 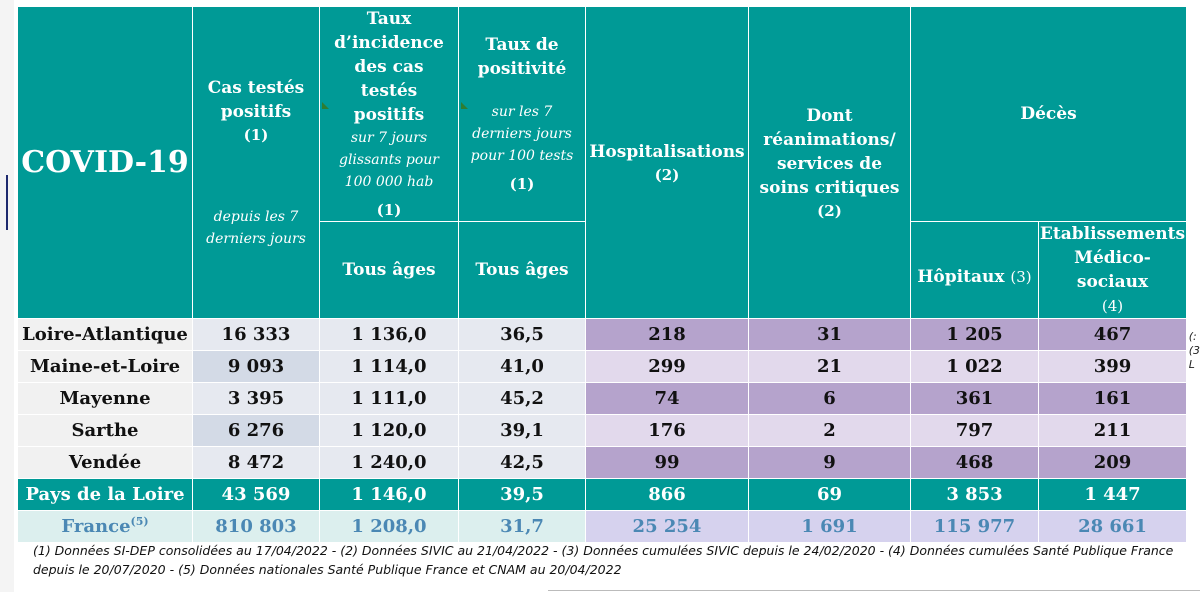 What do you see at coordinates (1192, 336) in the screenshot?
I see `edge-text: (:` at bounding box center [1192, 336].